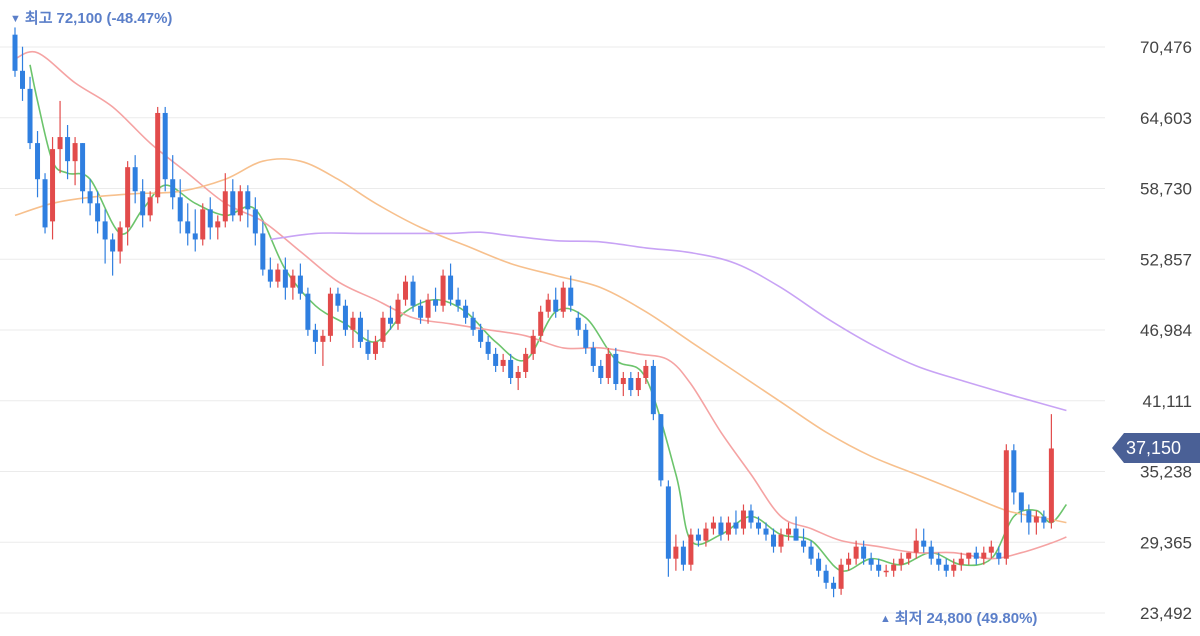 The height and width of the screenshot is (636, 1200). Describe the element at coordinates (1167, 401) in the screenshot. I see `y-tick-label: 41,111` at that location.